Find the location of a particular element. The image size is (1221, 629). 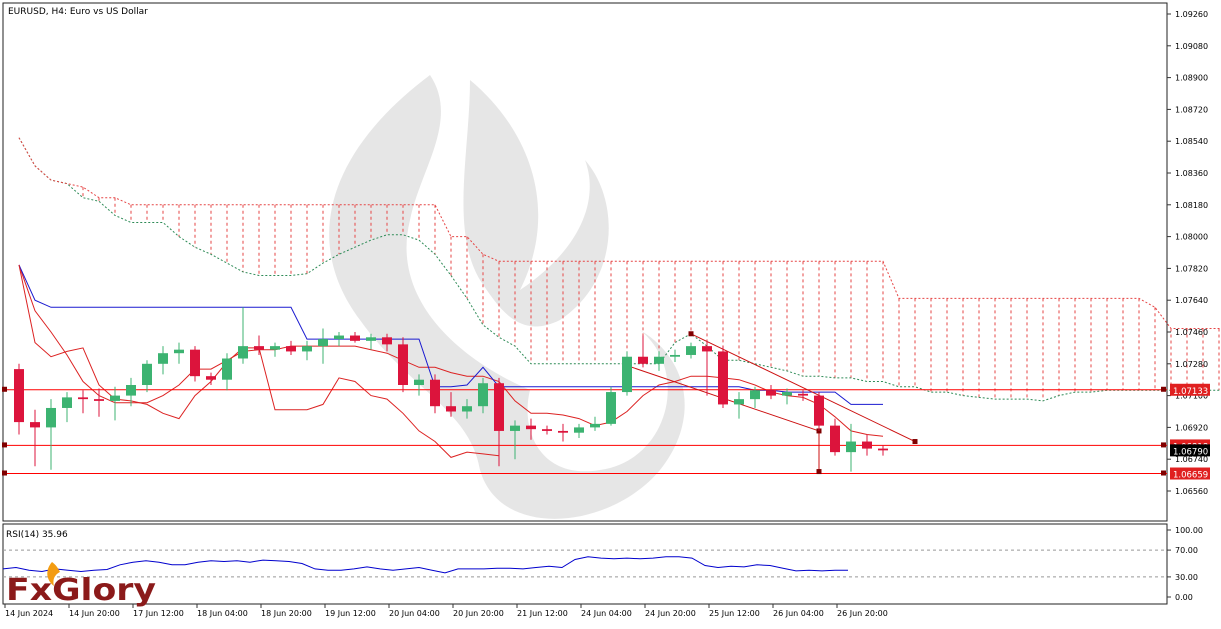

time-tick-label: 19 Jun 12:00 is located at coordinates (350, 613).